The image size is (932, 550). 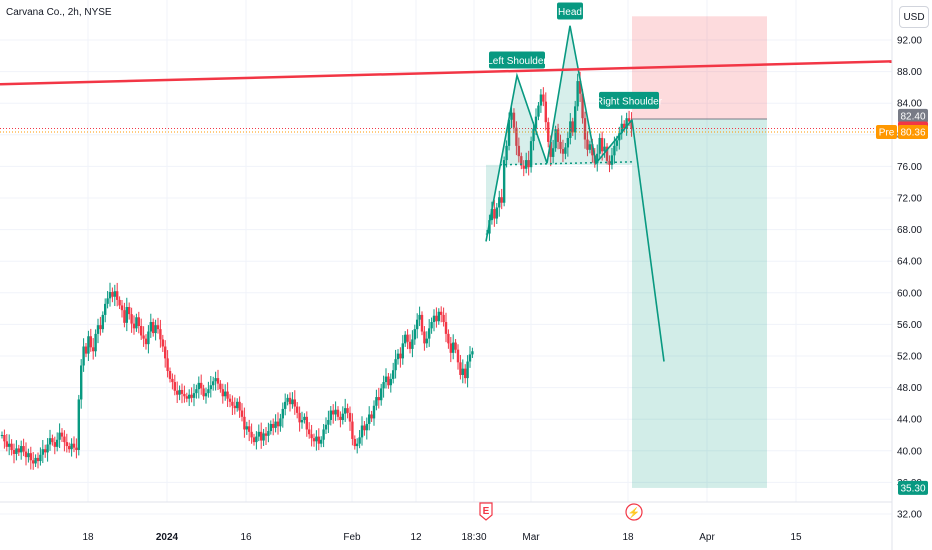 I want to click on short-position-tool, so click(x=699, y=252).